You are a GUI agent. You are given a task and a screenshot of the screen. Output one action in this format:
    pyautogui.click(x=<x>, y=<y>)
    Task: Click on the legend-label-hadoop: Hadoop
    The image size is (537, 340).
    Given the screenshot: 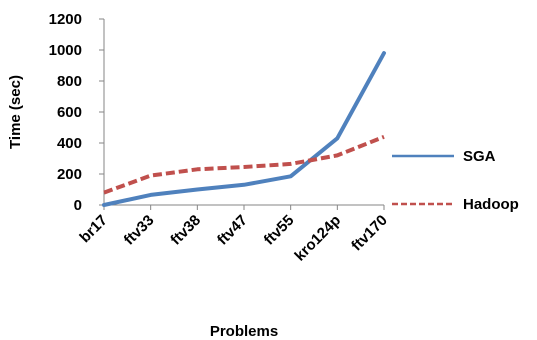 What is the action you would take?
    pyautogui.click(x=491, y=204)
    